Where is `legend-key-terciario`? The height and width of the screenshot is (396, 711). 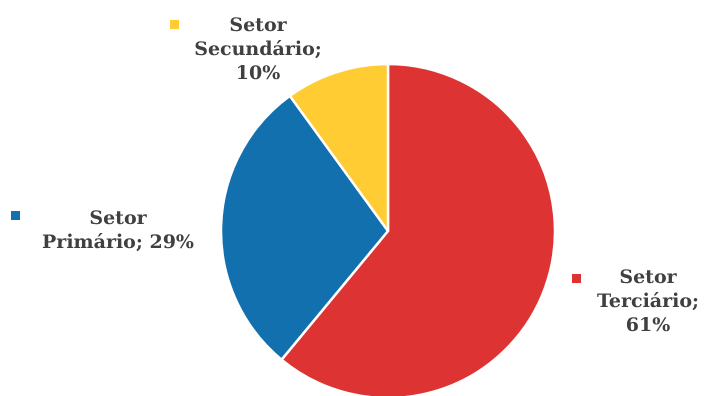
legend-key-terciario is located at coordinates (576, 278).